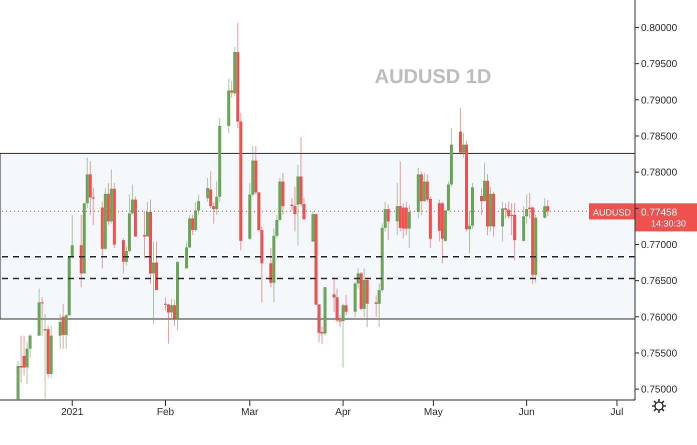 The height and width of the screenshot is (445, 697). Describe the element at coordinates (617, 412) in the screenshot. I see `x-tick-label: Jul` at that location.